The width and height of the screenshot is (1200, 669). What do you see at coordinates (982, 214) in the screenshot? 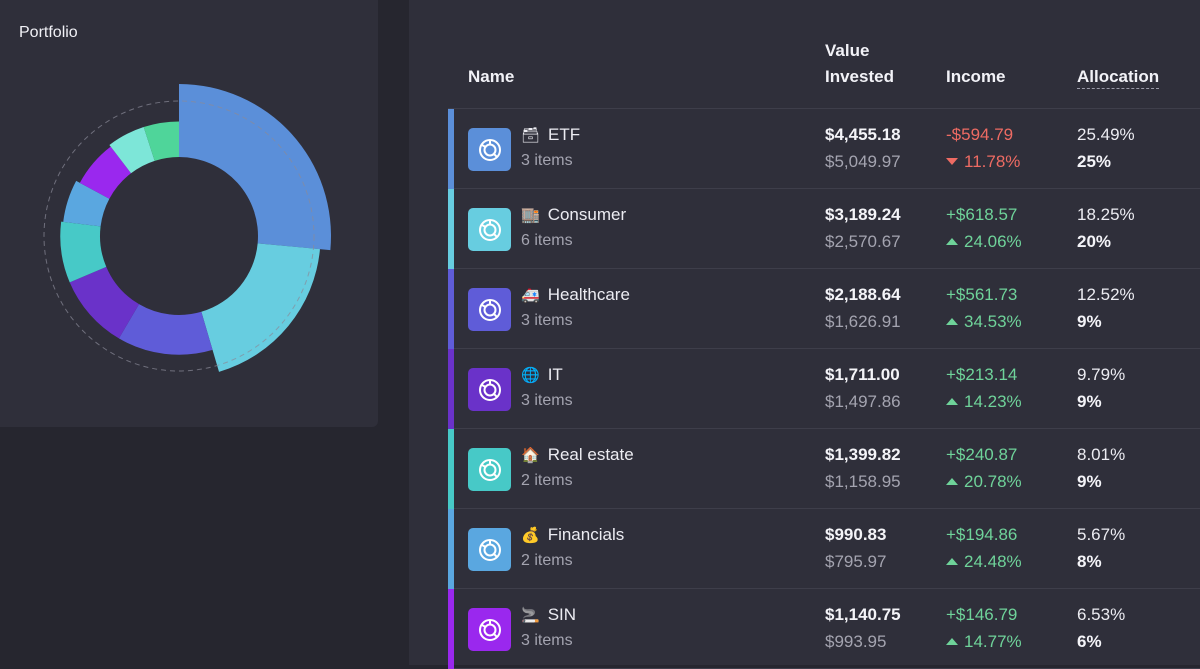
I see `income-amount: +$618.57` at bounding box center [982, 214].